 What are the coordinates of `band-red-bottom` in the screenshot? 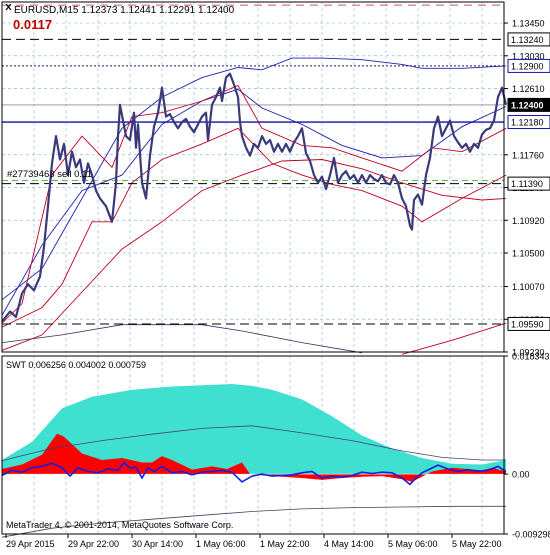 It's located at (454, 338).